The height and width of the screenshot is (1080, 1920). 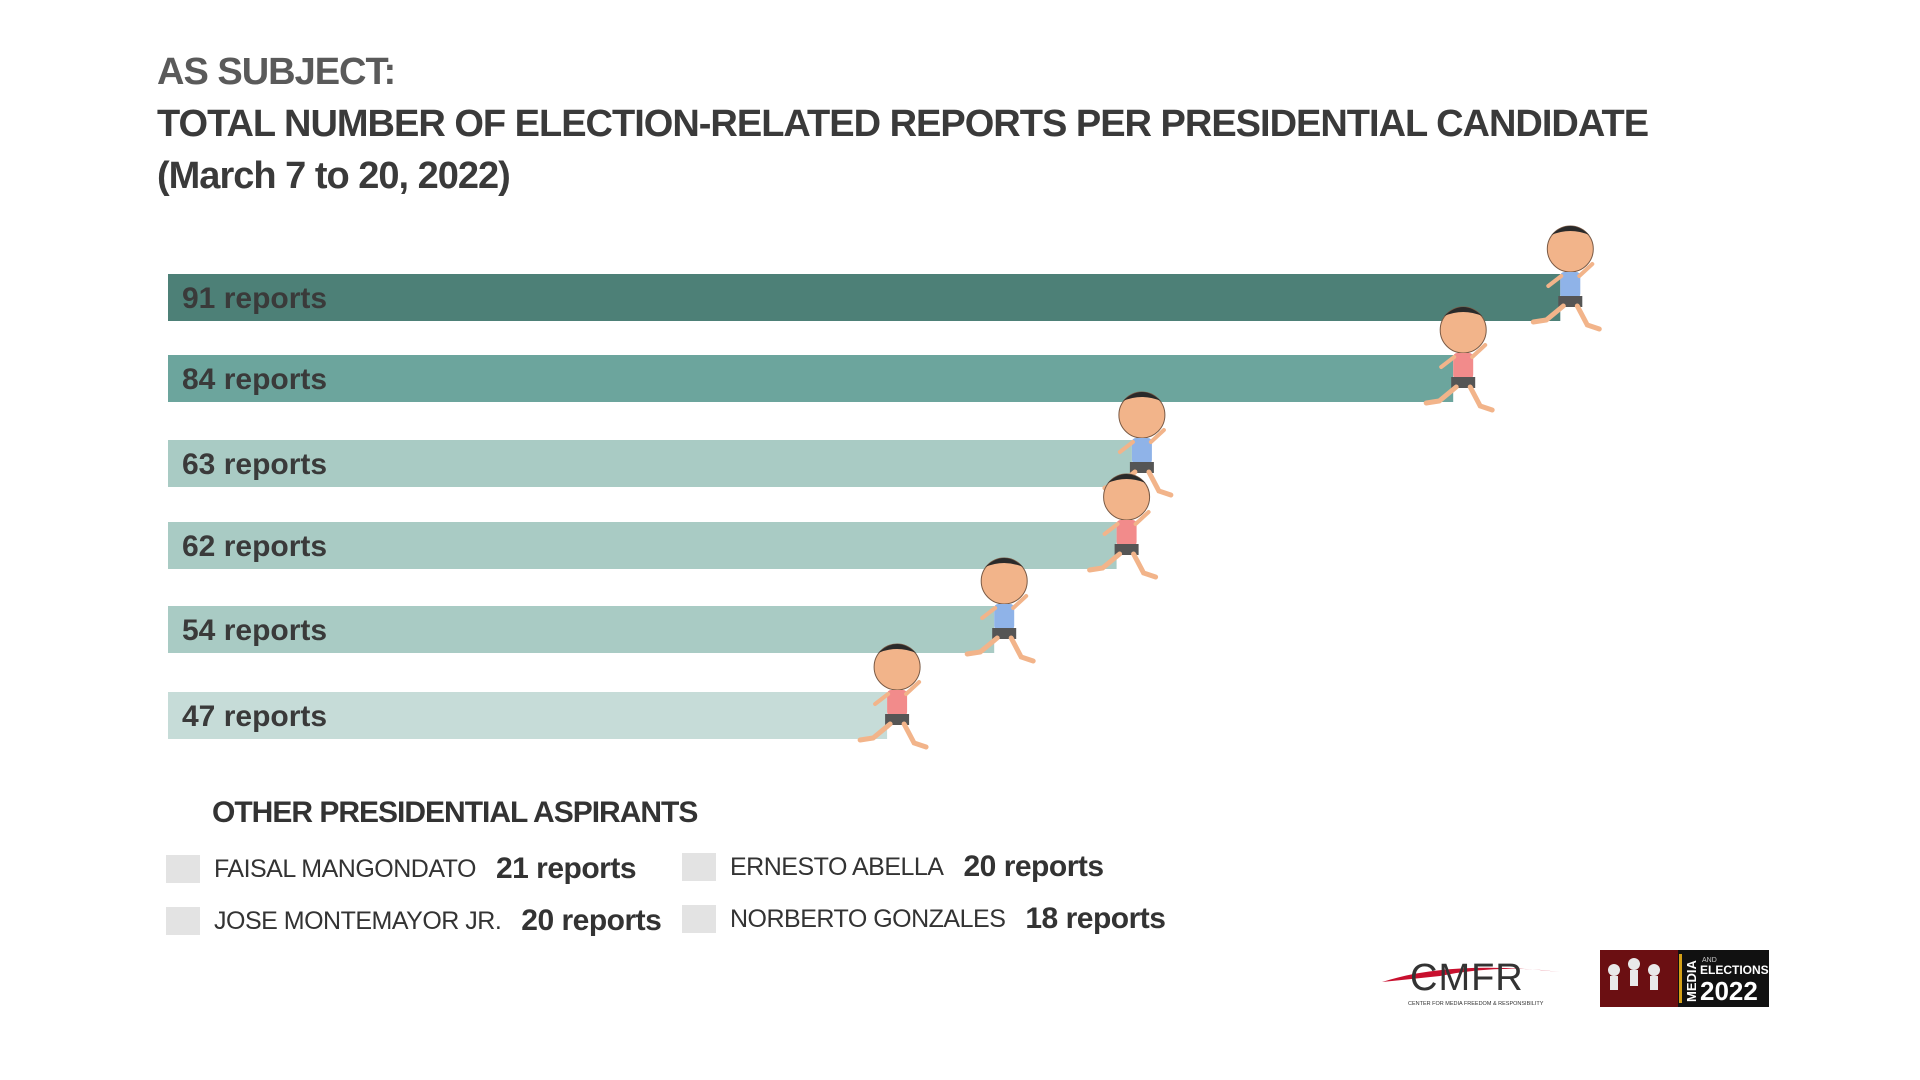 I want to click on aspirant-item: ERNESTO ABELLA 20 reports, so click(x=893, y=867).